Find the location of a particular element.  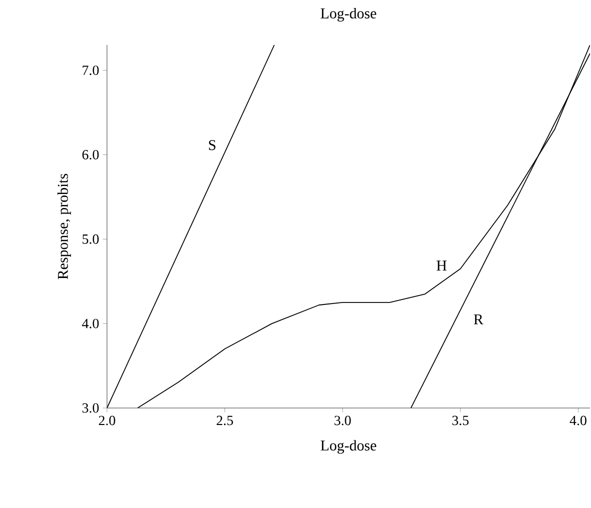

y-tick-label: 3.0 is located at coordinates (90, 408).